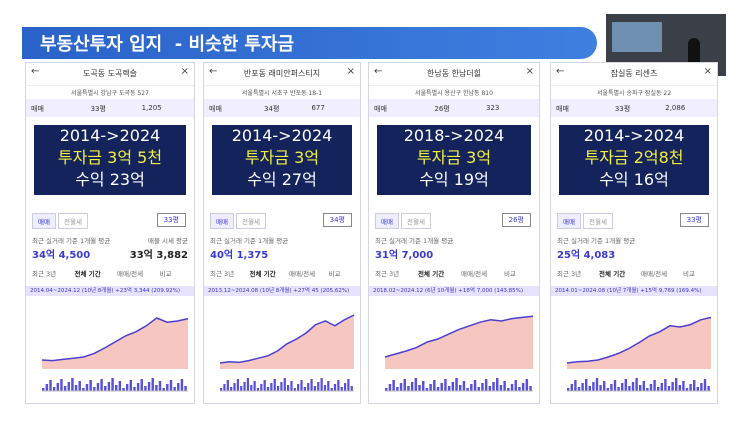 The image size is (743, 423). I want to click on recent-price: 34억 4,500, so click(61, 255).